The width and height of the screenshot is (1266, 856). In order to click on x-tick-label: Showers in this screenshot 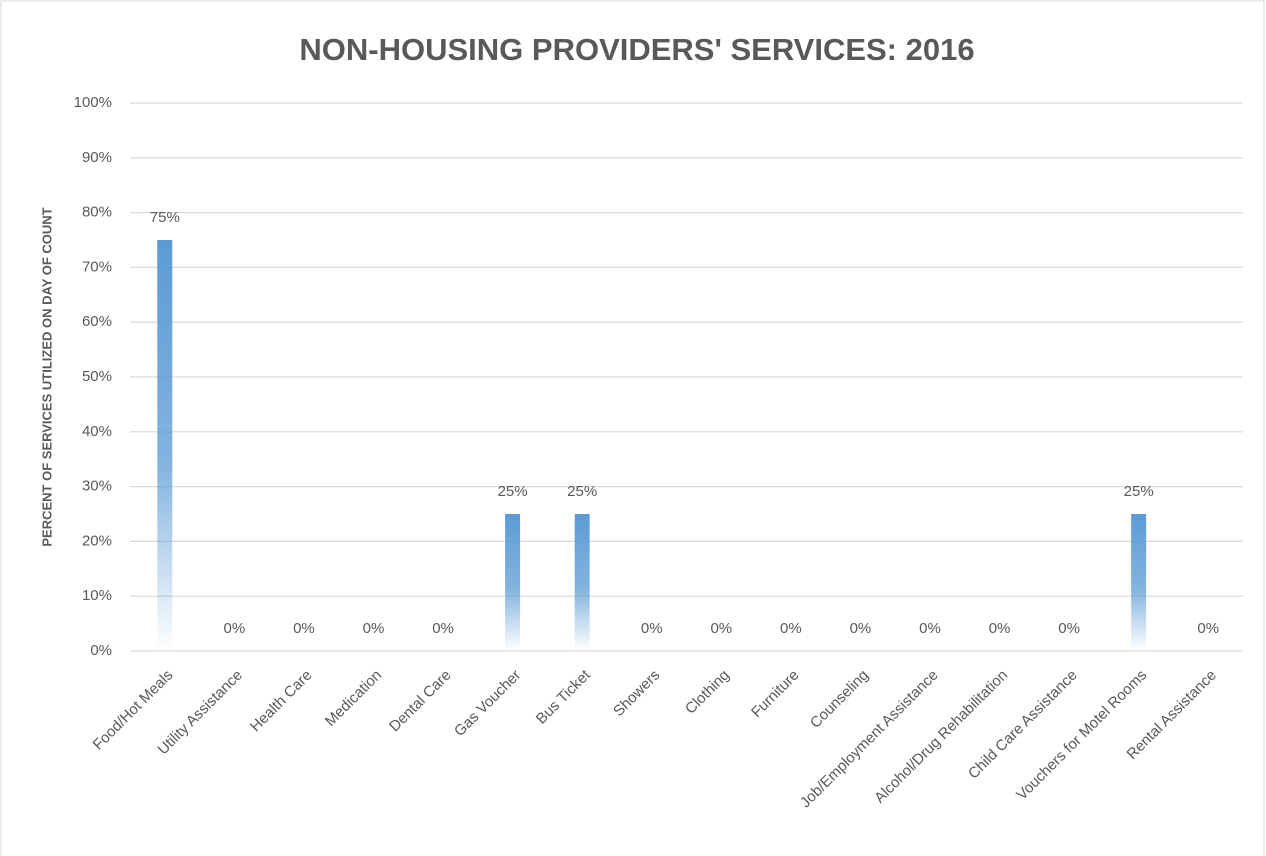, I will do `click(636, 693)`.